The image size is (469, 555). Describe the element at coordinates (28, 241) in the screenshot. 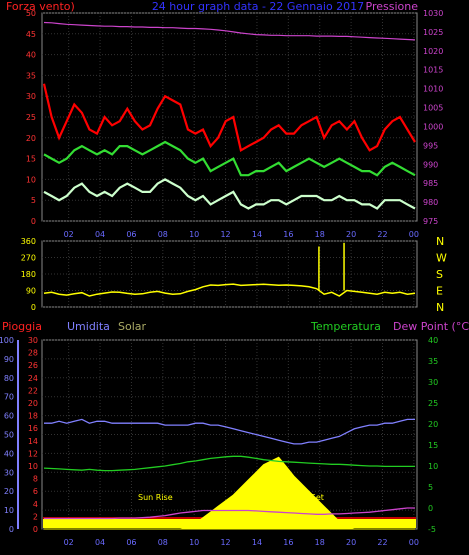

I see `direction-tick-label: 360` at that location.